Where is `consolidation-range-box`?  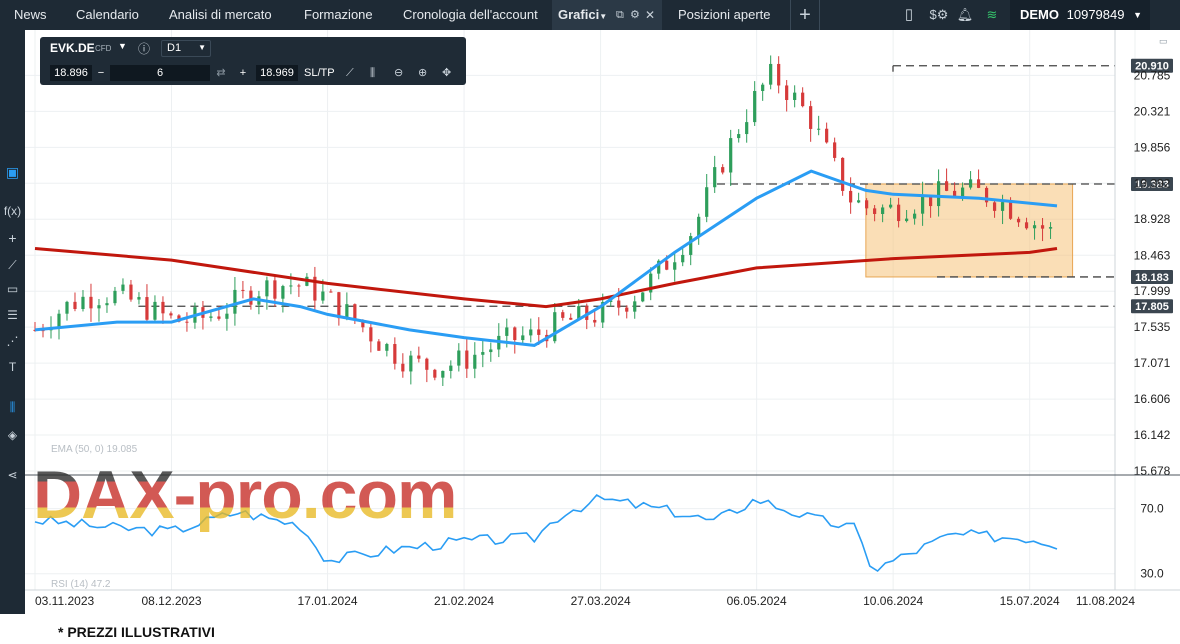
consolidation-range-box is located at coordinates (969, 230).